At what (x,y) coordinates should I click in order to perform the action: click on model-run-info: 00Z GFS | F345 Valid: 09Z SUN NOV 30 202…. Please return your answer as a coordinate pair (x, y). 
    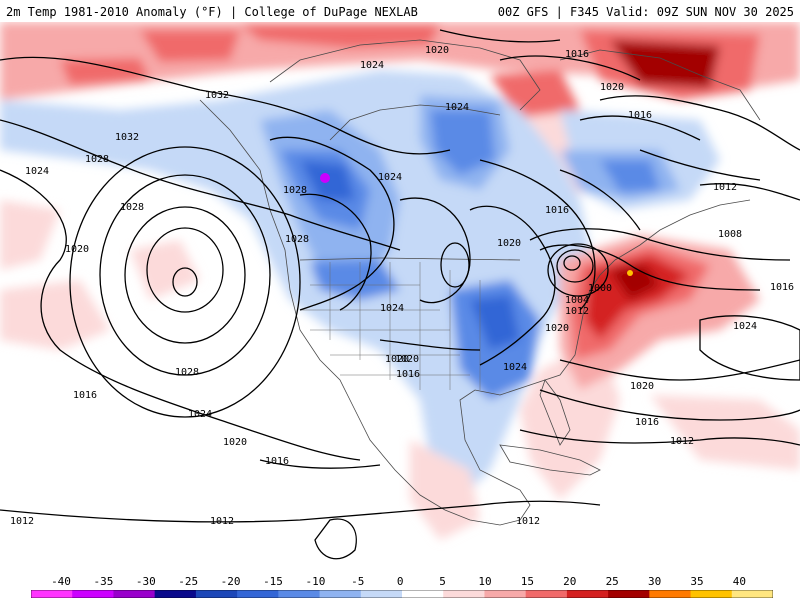
    Looking at the image, I should click on (645, 12).